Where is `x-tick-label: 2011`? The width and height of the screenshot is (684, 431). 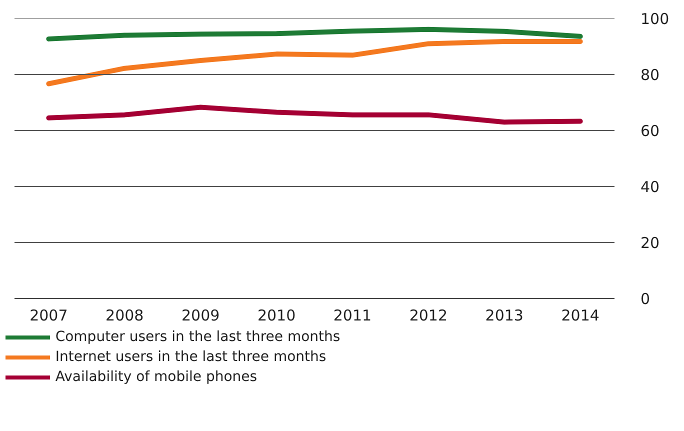
x-tick-label: 2011 is located at coordinates (352, 315).